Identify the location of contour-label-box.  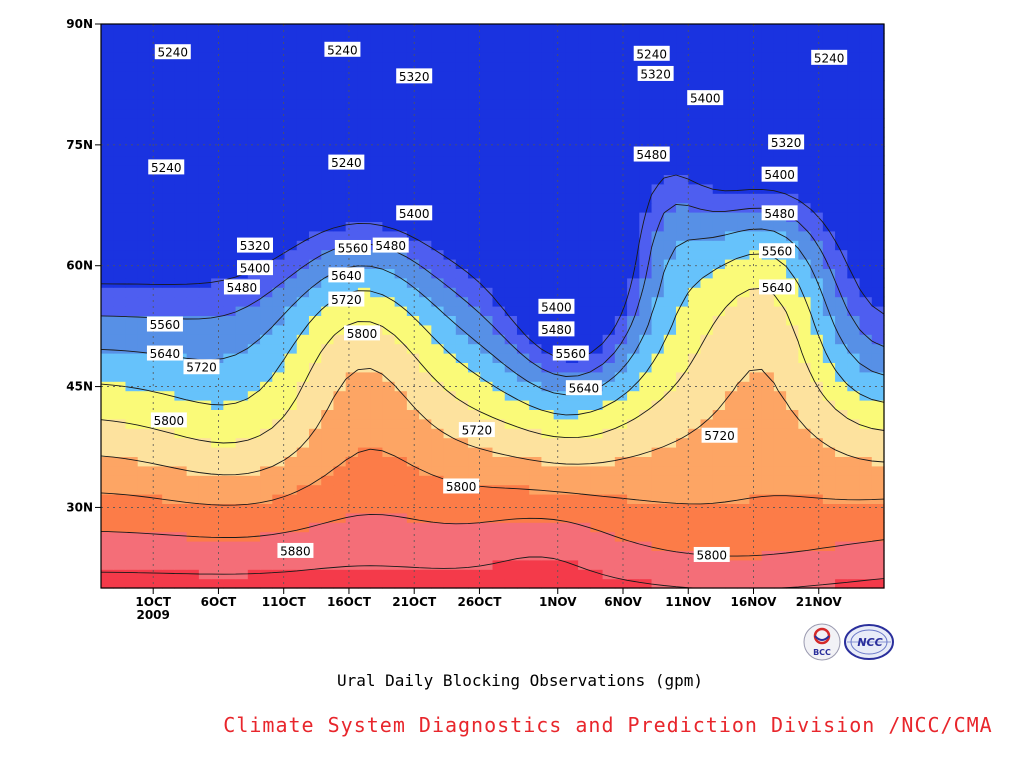
(164, 353).